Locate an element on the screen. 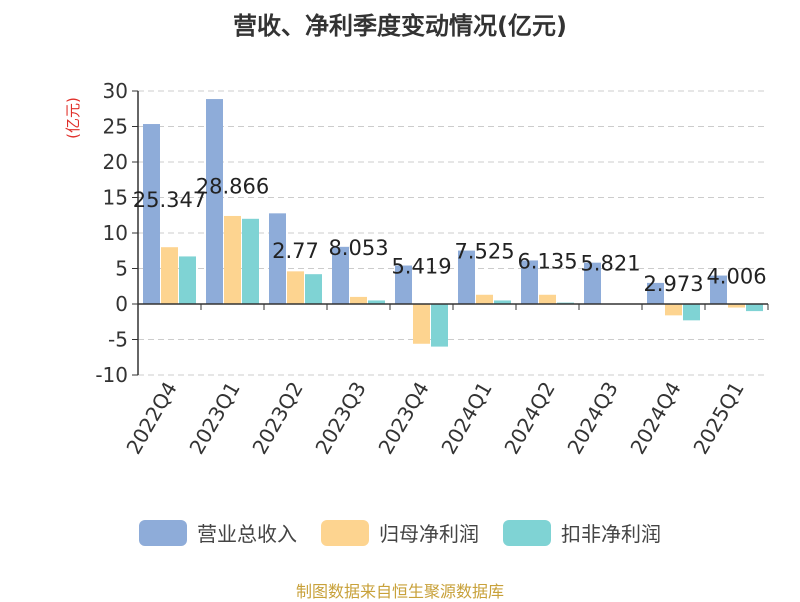 The image size is (800, 602). x-tick-label: 2022Q4 is located at coordinates (151, 418).